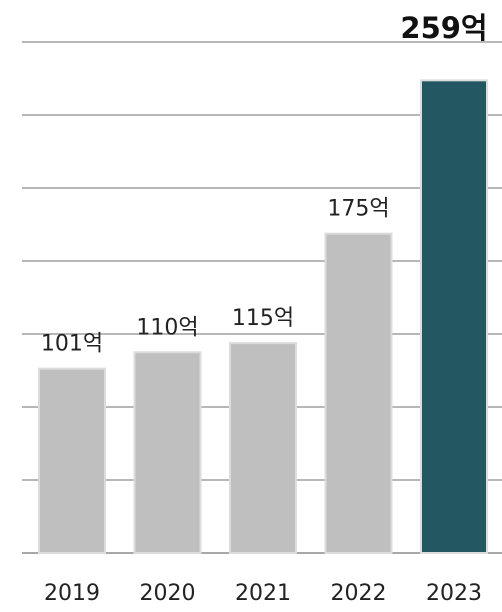  I want to click on x-tick-label-2021: 2021, so click(263, 593).